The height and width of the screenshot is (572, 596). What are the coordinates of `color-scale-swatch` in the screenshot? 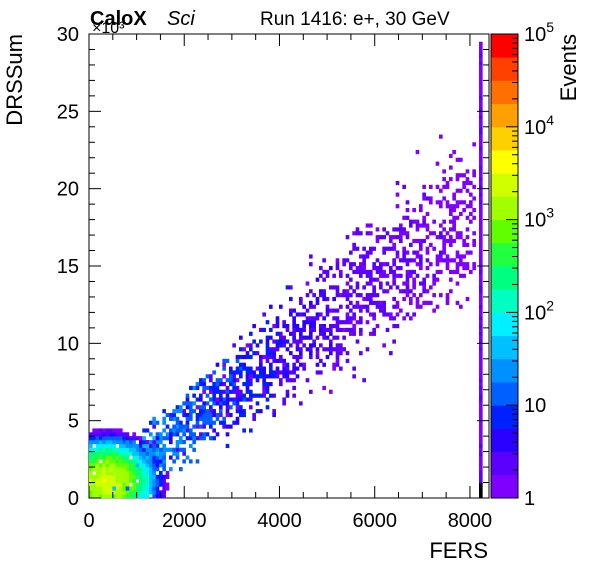 It's located at (504, 463).